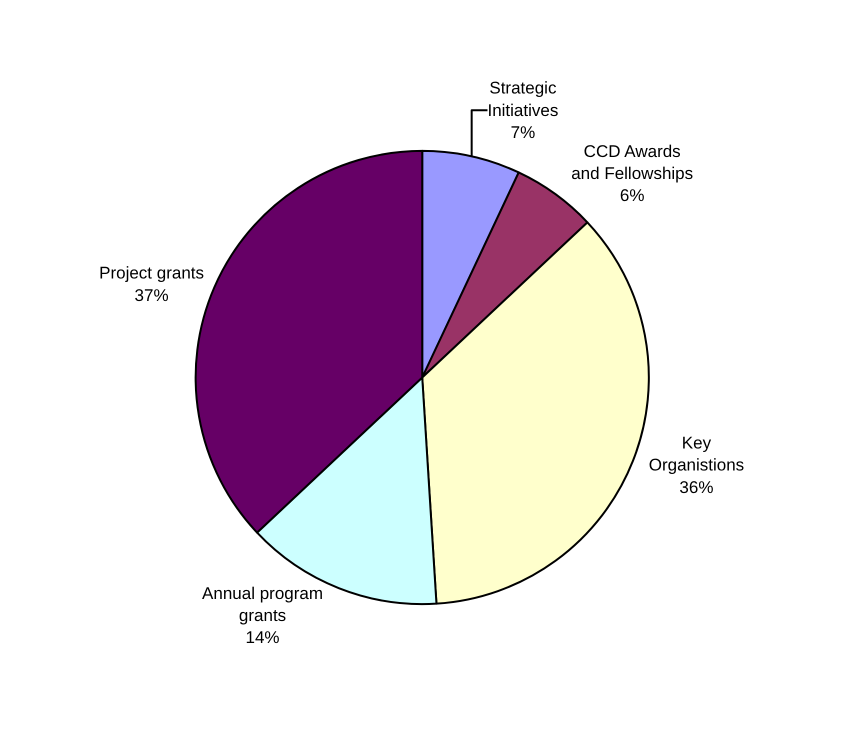  Describe the element at coordinates (522, 99) in the screenshot. I see `slice-label: Strategic Initiatives` at that location.